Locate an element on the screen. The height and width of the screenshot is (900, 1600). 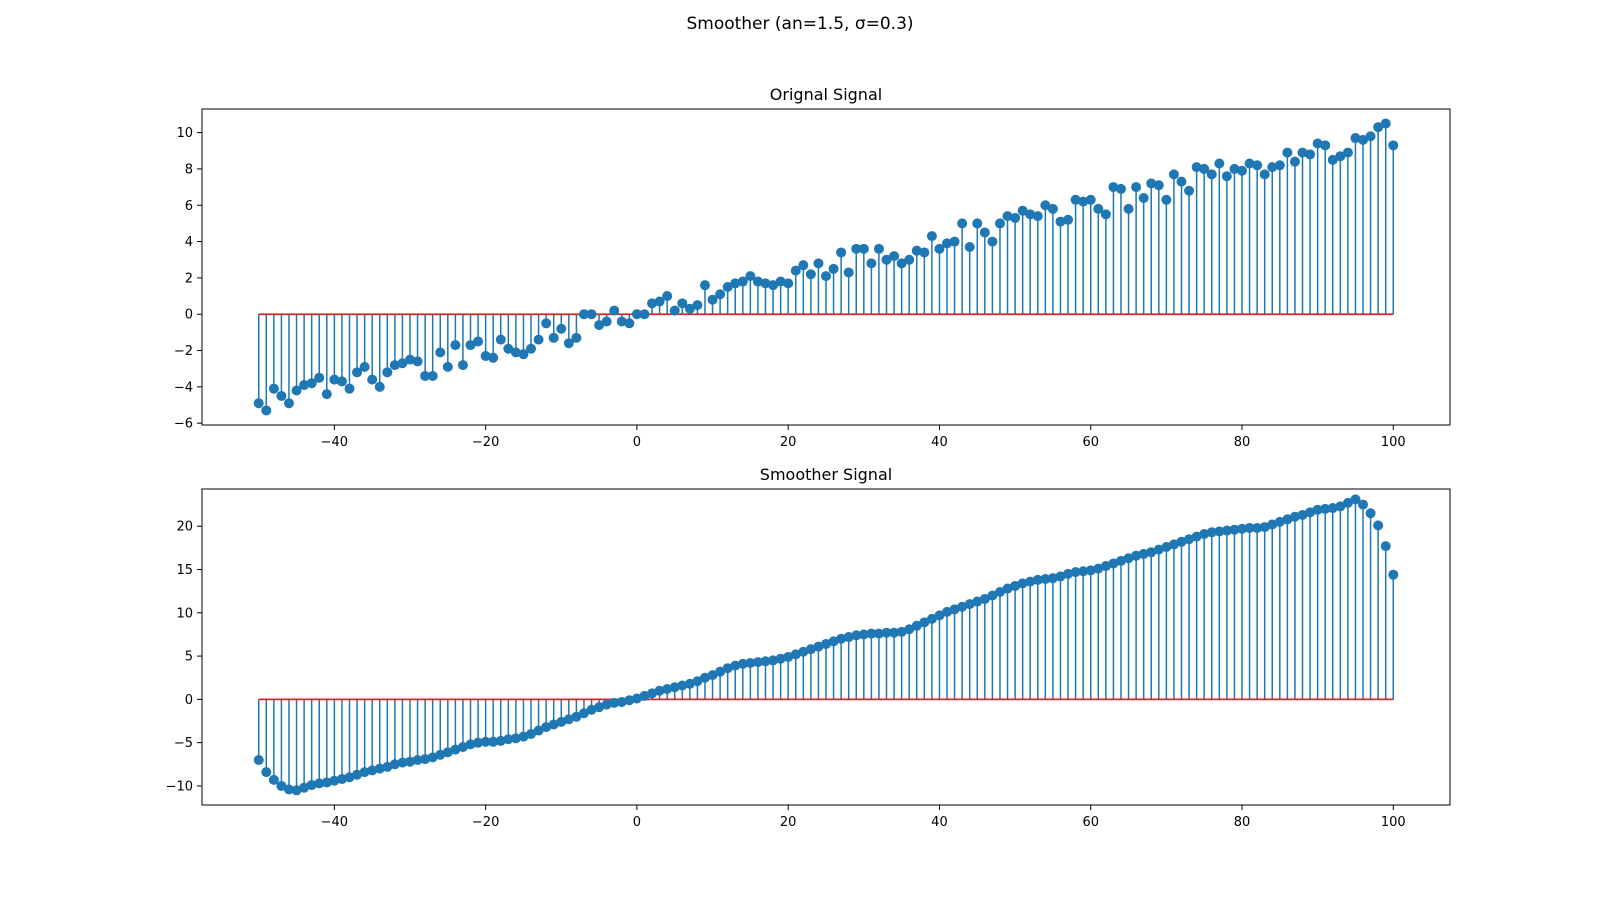
smoother-y-tick-label: 5 is located at coordinates (189, 657).